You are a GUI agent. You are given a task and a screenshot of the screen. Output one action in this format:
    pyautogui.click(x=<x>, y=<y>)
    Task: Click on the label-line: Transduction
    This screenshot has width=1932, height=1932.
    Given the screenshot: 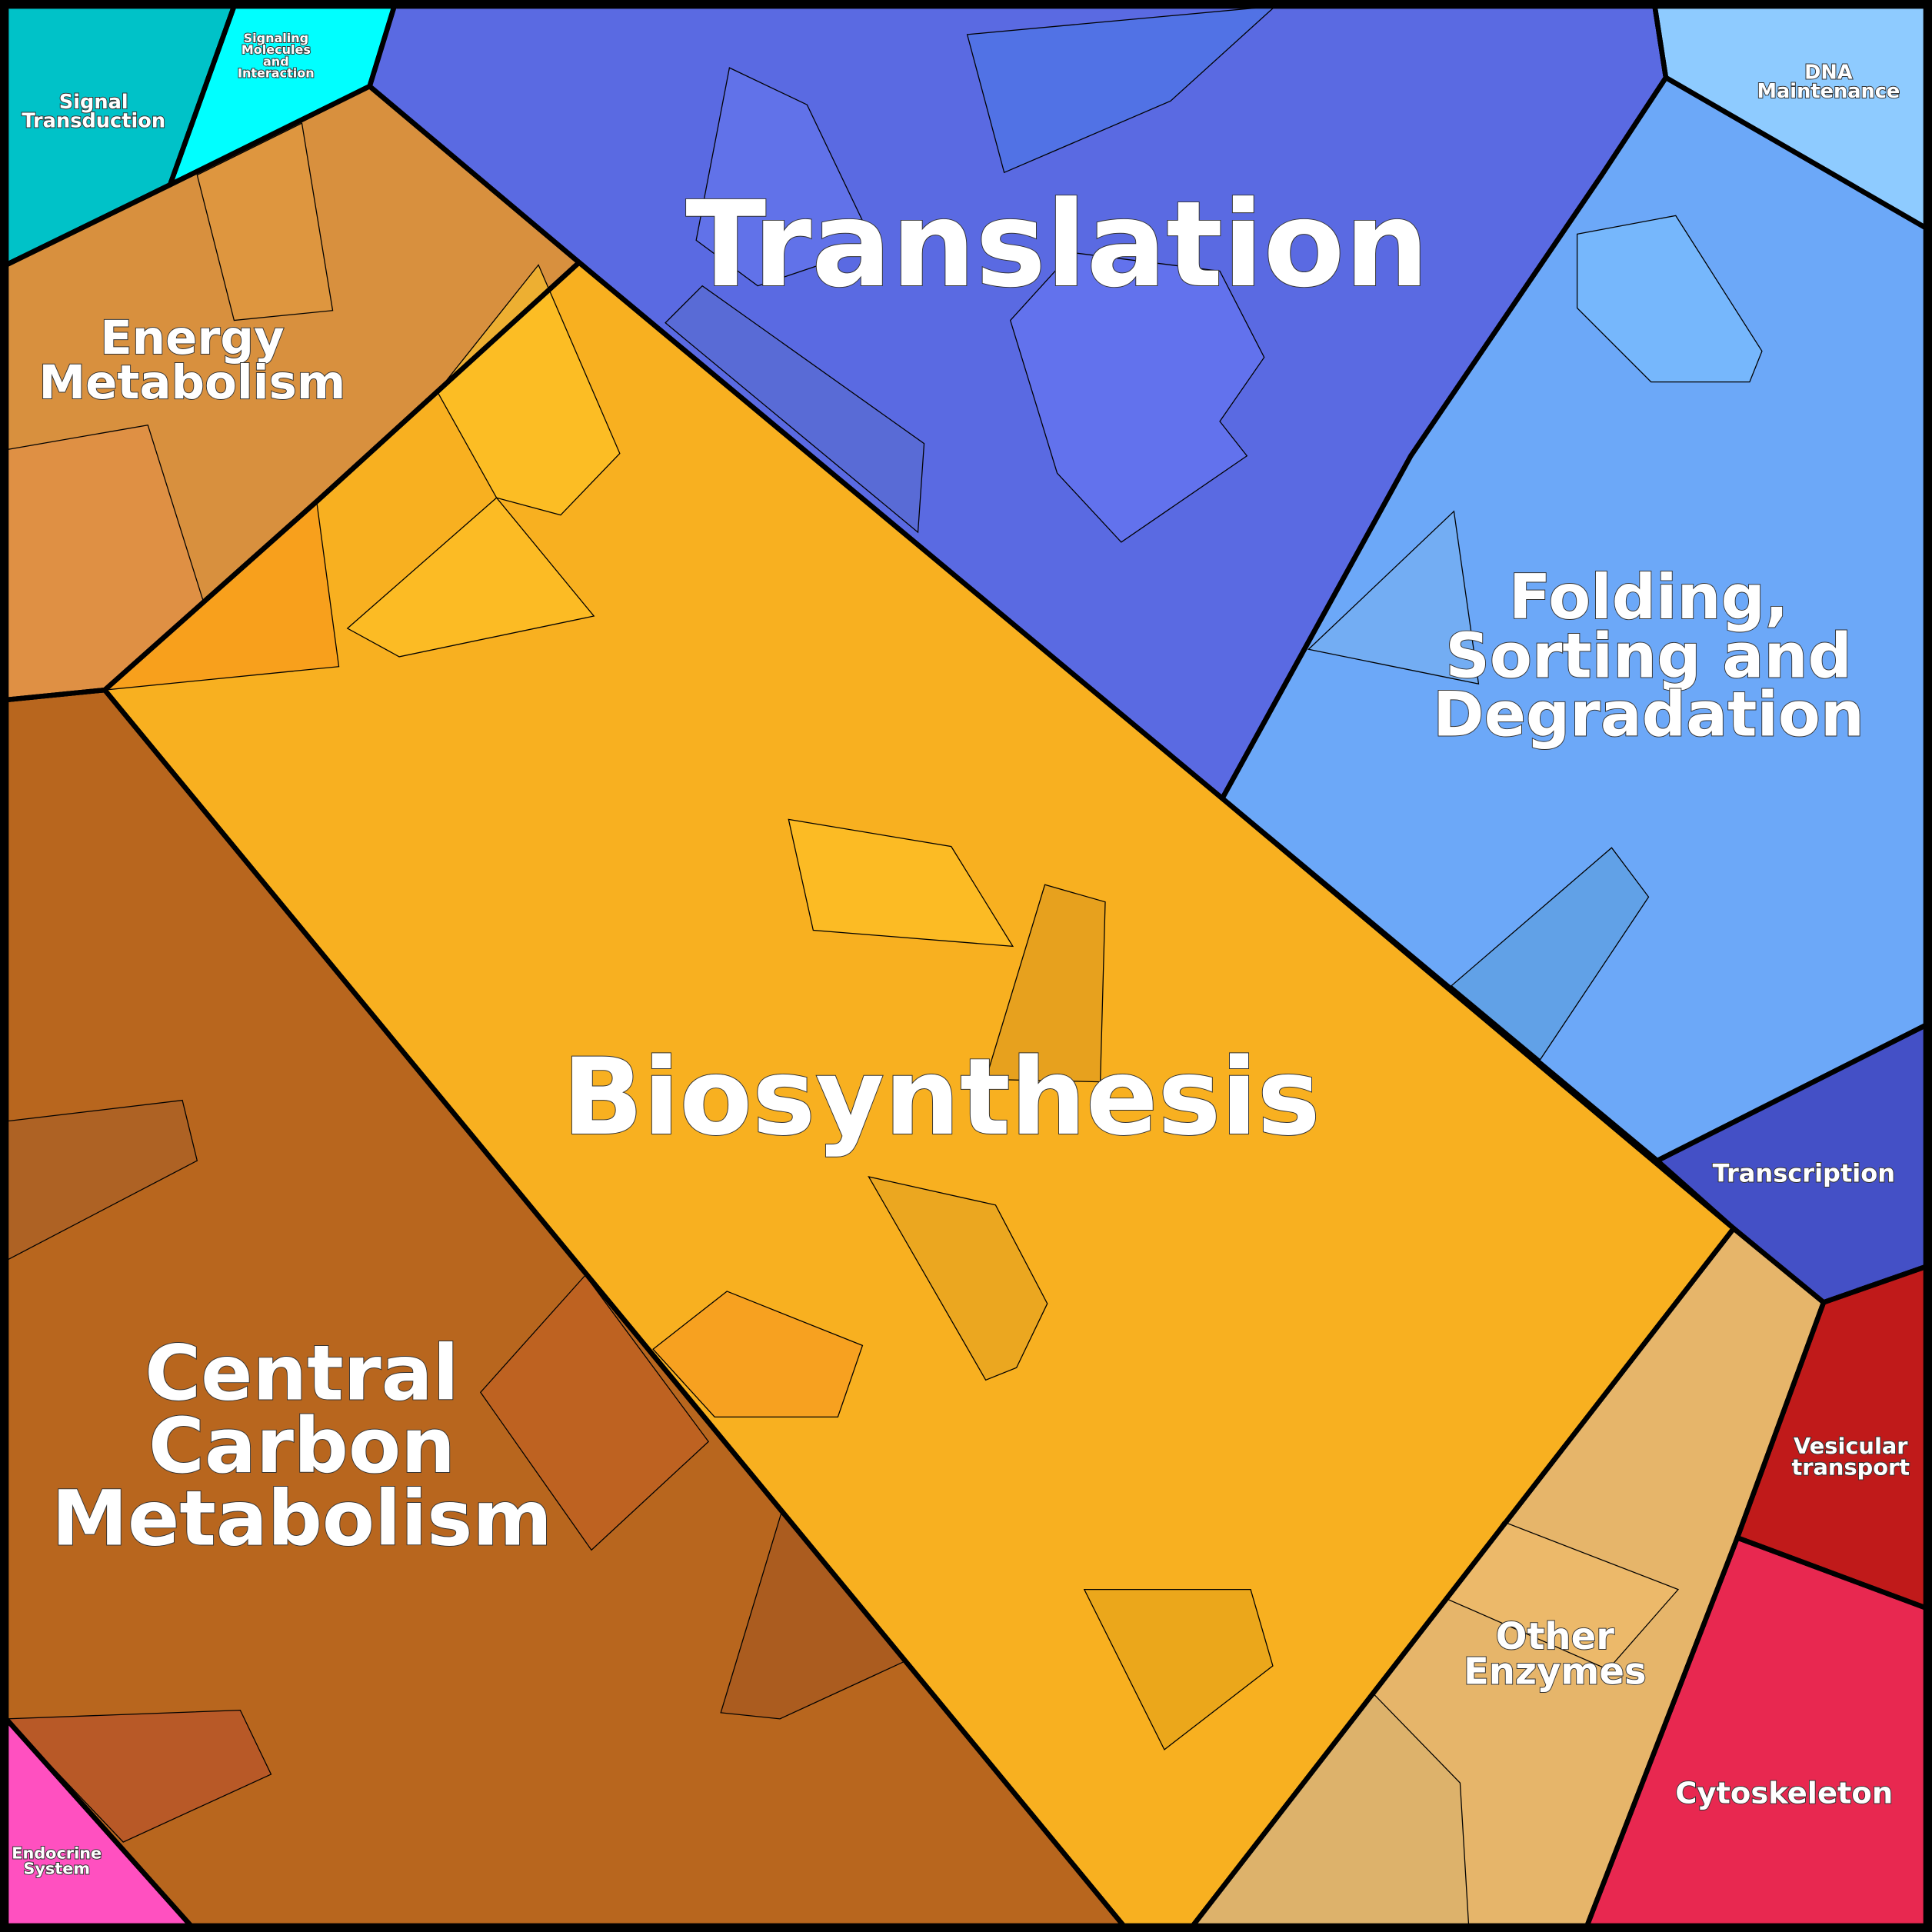 What is the action you would take?
    pyautogui.click(x=93, y=120)
    